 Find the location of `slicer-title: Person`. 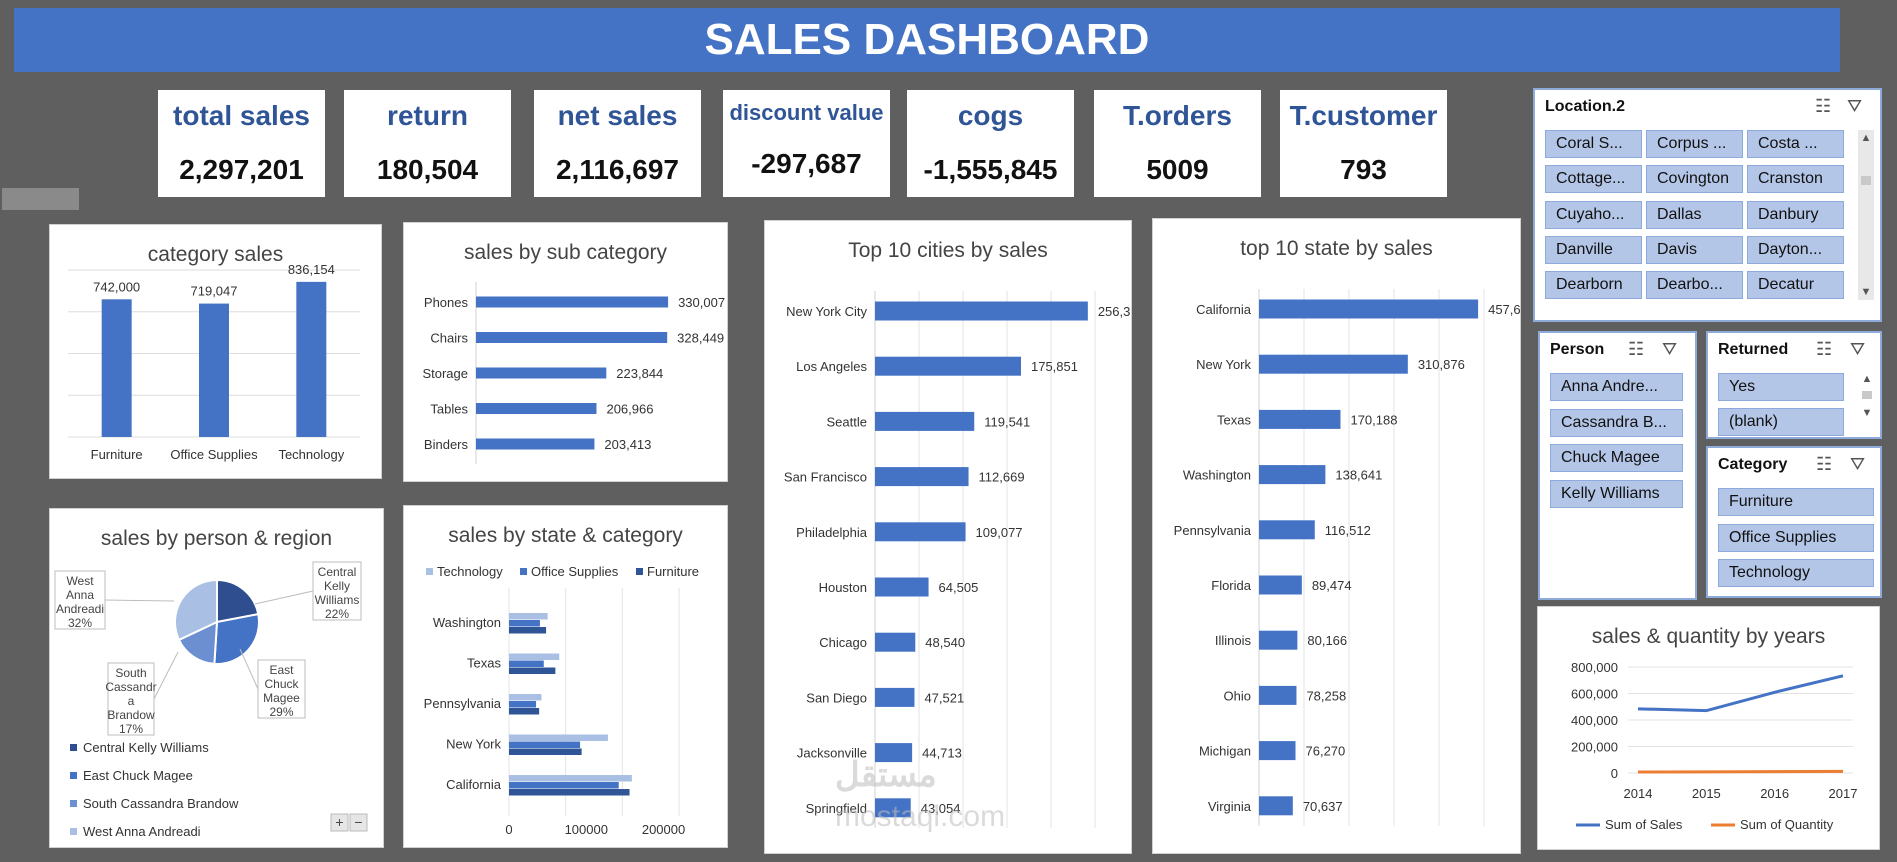

slicer-title: Person is located at coordinates (1577, 349).